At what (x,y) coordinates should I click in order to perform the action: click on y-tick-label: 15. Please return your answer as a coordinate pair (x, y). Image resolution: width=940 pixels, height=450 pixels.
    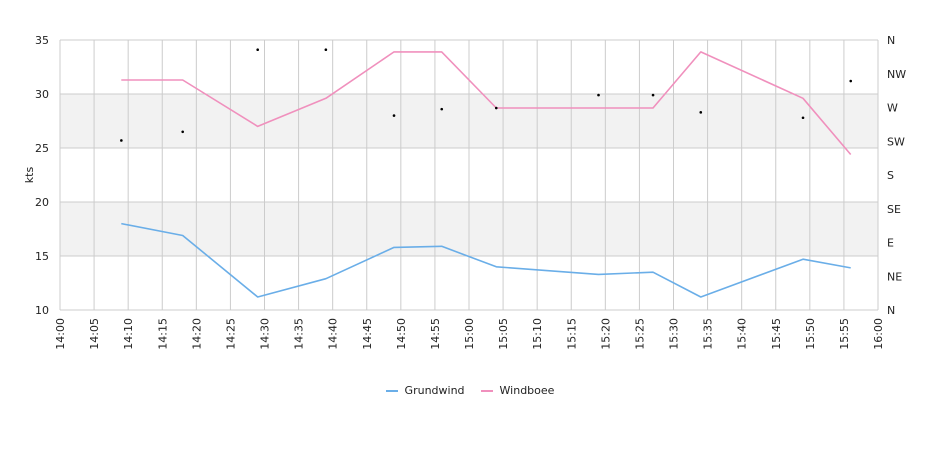
    Looking at the image, I should click on (42, 256).